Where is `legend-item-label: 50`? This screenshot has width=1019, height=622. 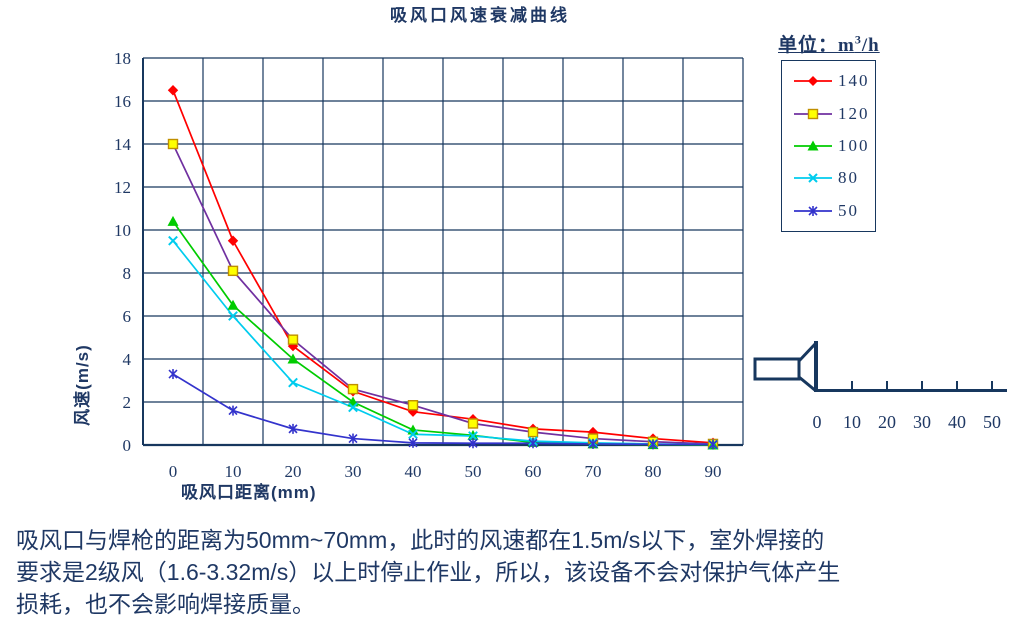
legend-item-label: 50 is located at coordinates (848, 210).